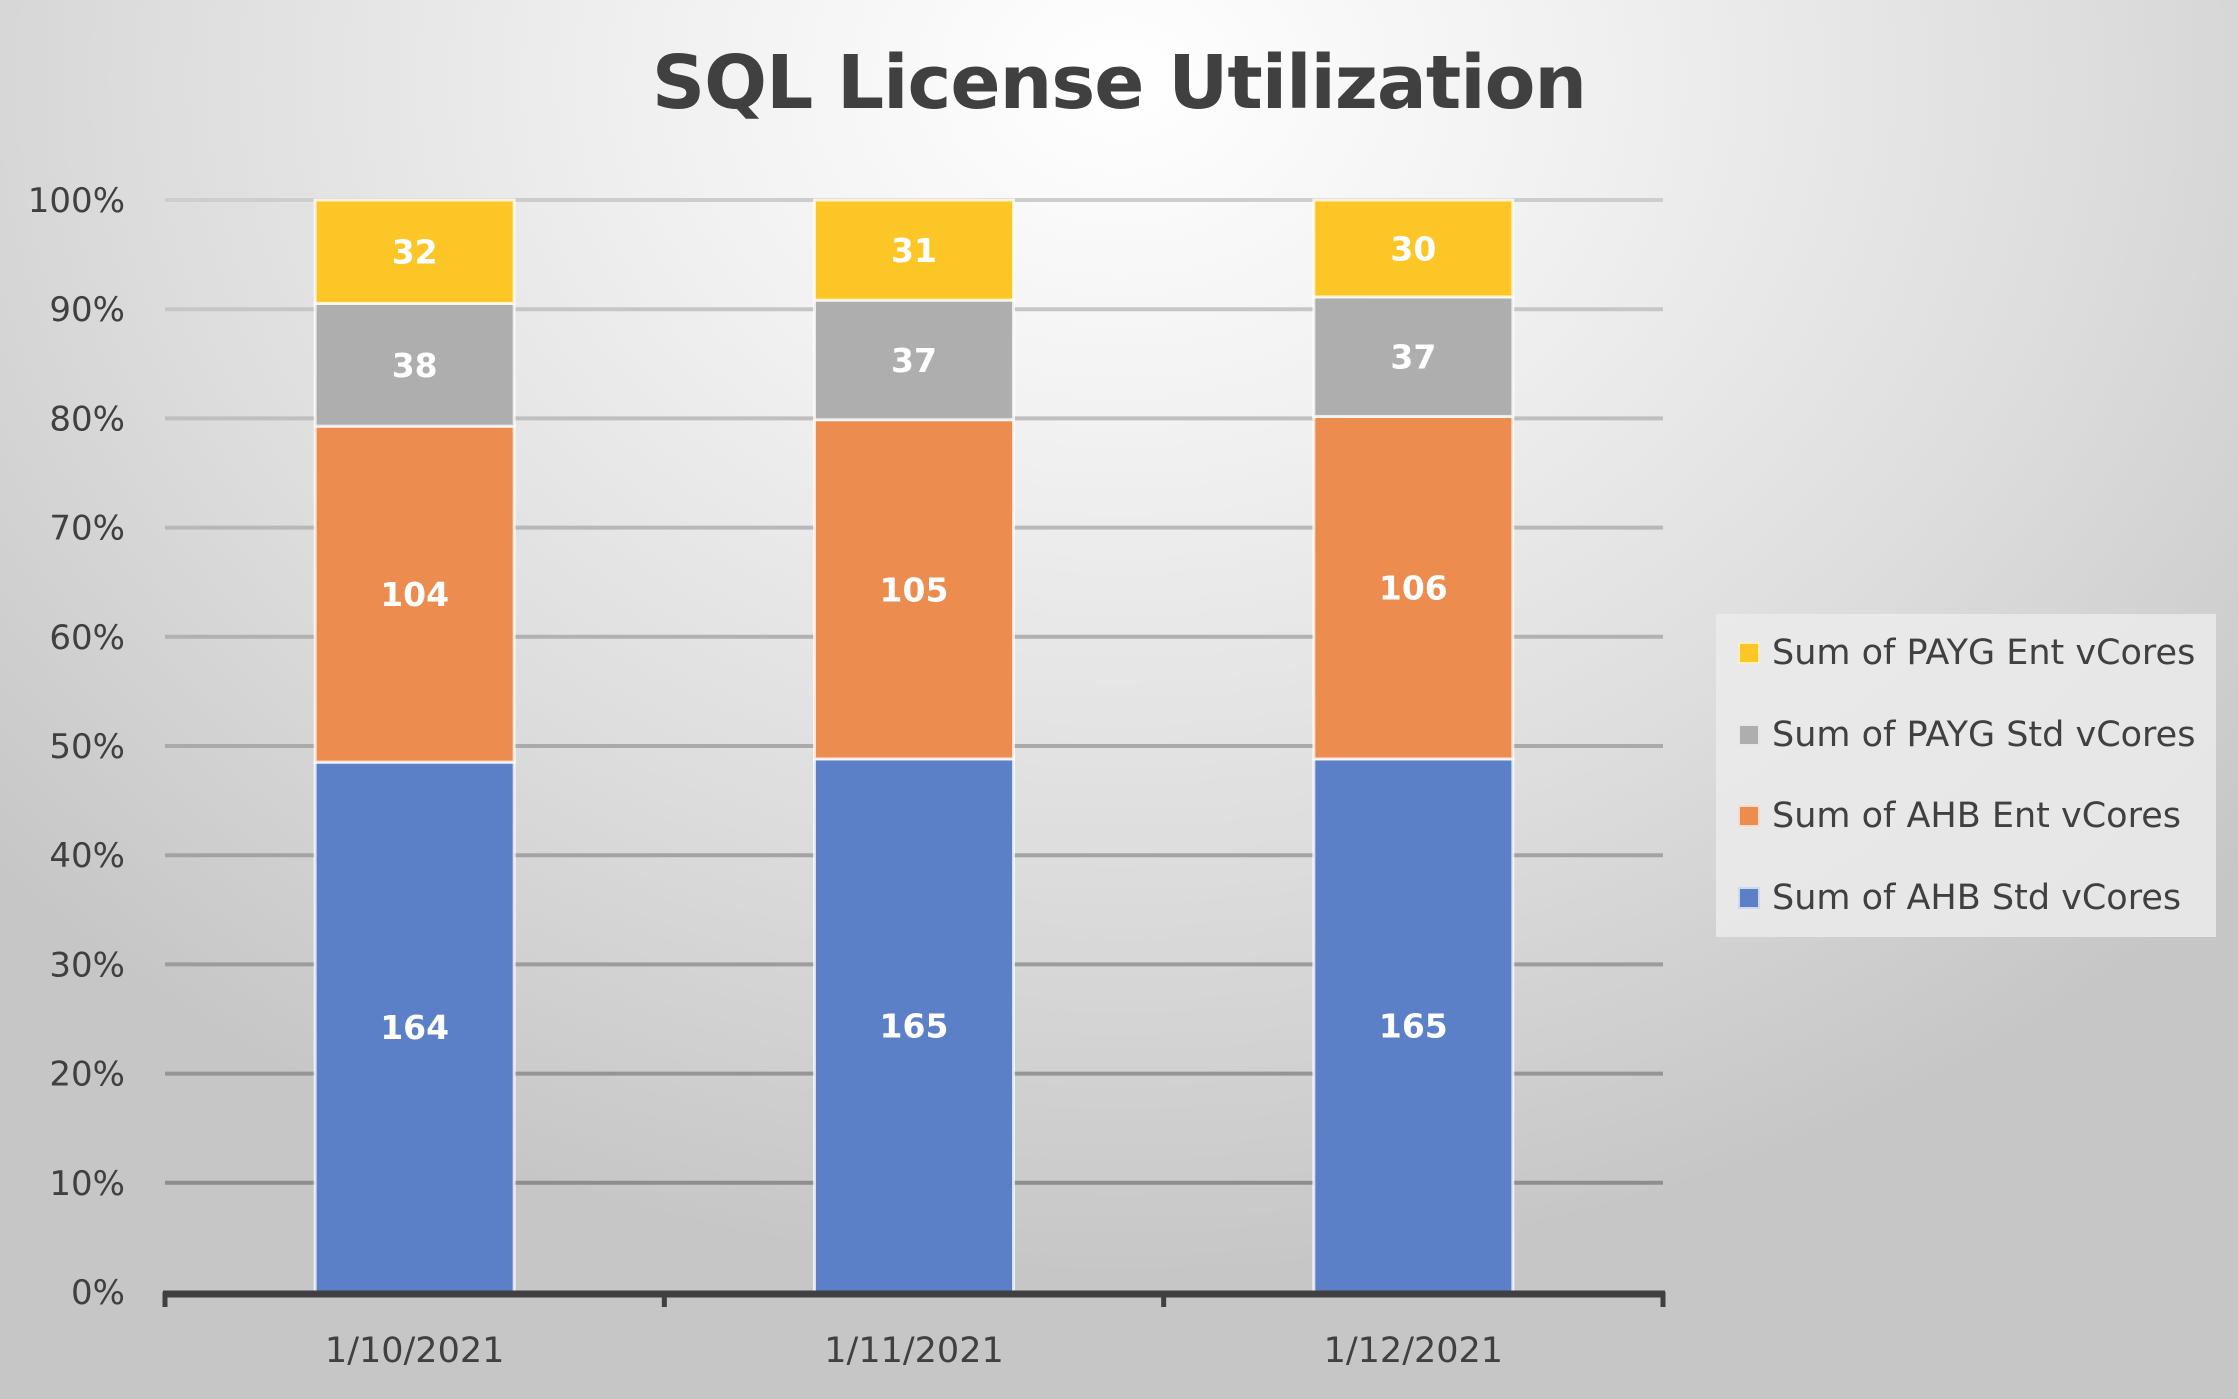 The width and height of the screenshot is (2238, 1399). What do you see at coordinates (414, 1351) in the screenshot?
I see `x-tick-label: 1/10/2021` at bounding box center [414, 1351].